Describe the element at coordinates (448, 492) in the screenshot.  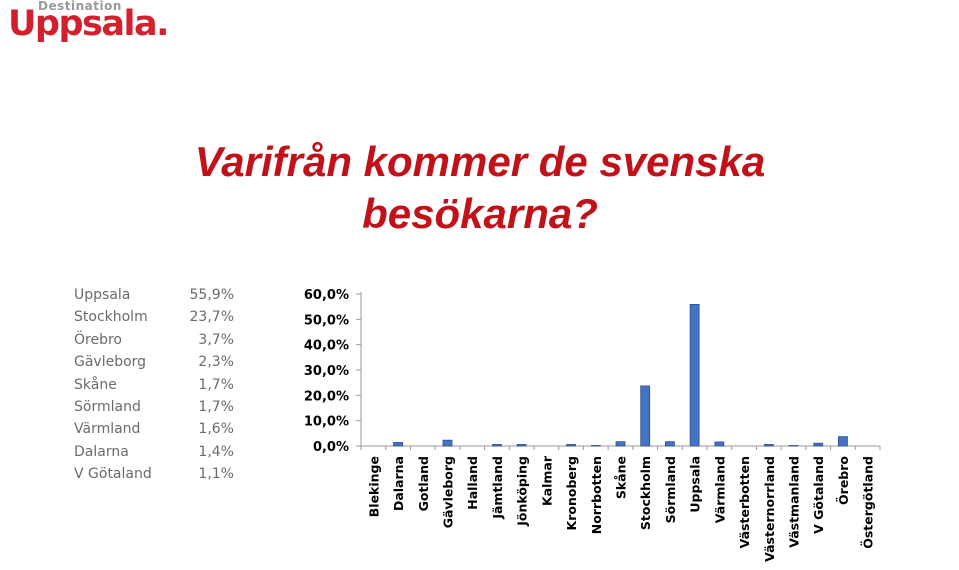
I see `x-tick-label: Gävleborg` at that location.